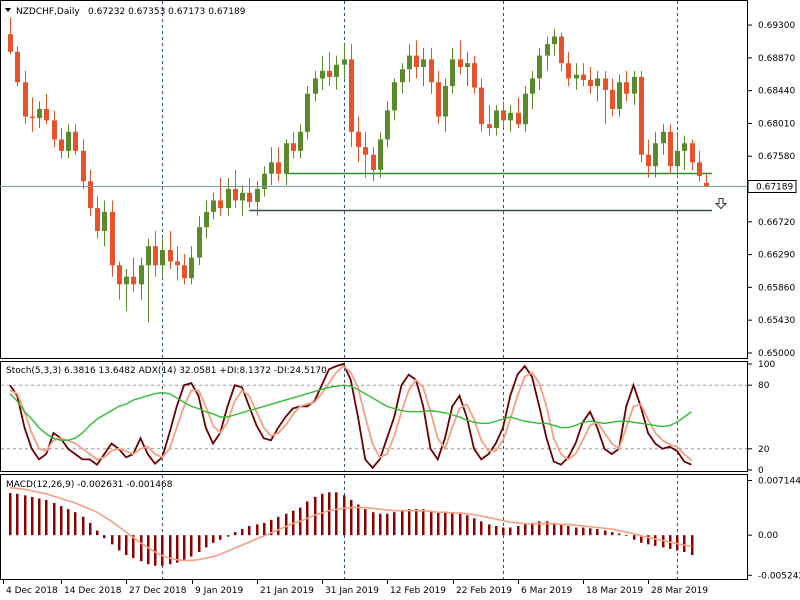 This screenshot has width=800, height=600. What do you see at coordinates (776, 157) in the screenshot?
I see `price-tick-label: 0.67580` at bounding box center [776, 157].